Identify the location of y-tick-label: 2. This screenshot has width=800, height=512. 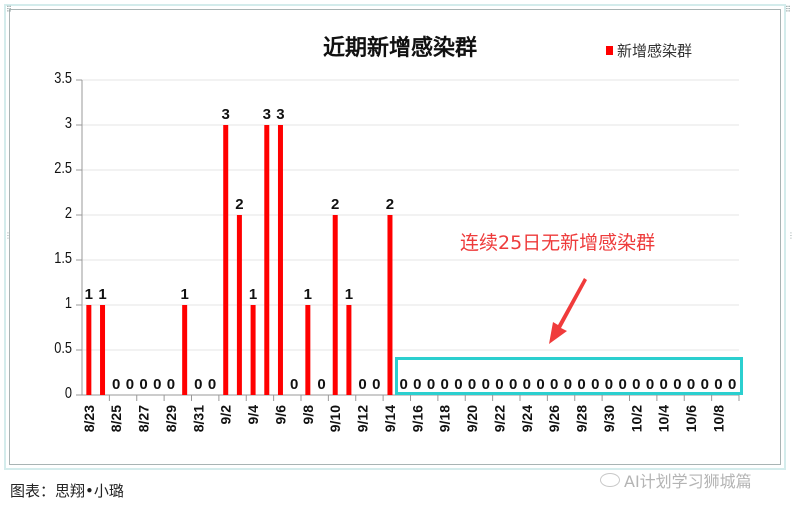
(68, 213).